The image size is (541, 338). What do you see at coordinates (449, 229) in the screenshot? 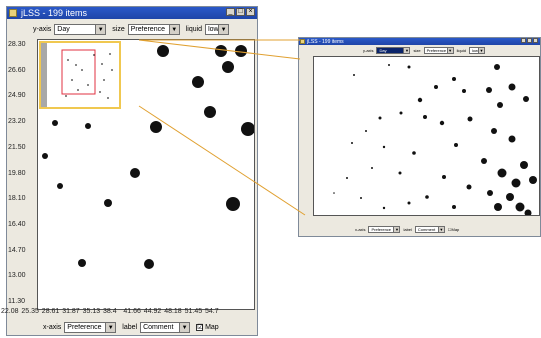
I see `zoom-map-checkbox: ☐` at bounding box center [449, 229].